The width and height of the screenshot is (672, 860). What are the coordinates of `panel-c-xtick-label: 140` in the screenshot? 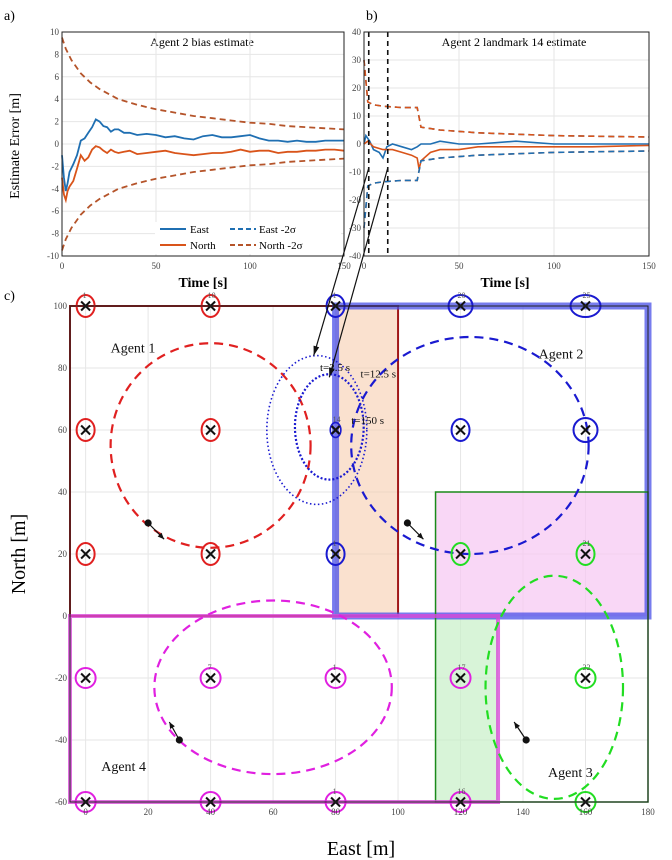 It's located at (523, 812).